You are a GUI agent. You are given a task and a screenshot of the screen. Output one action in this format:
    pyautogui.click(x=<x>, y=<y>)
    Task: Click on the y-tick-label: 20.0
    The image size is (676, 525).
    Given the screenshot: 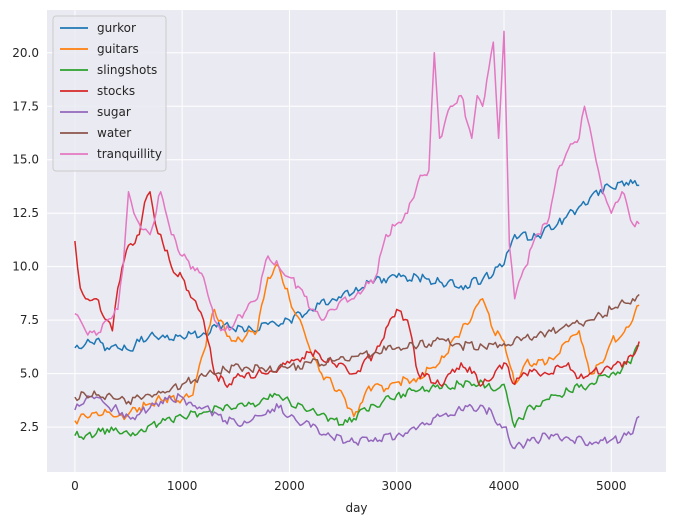 What is the action you would take?
    pyautogui.click(x=25, y=53)
    